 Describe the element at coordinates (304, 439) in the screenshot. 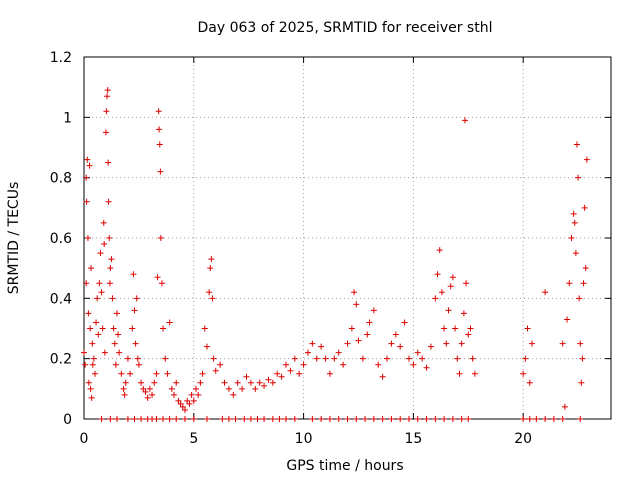

I see `x-tick-label: 10` at that location.